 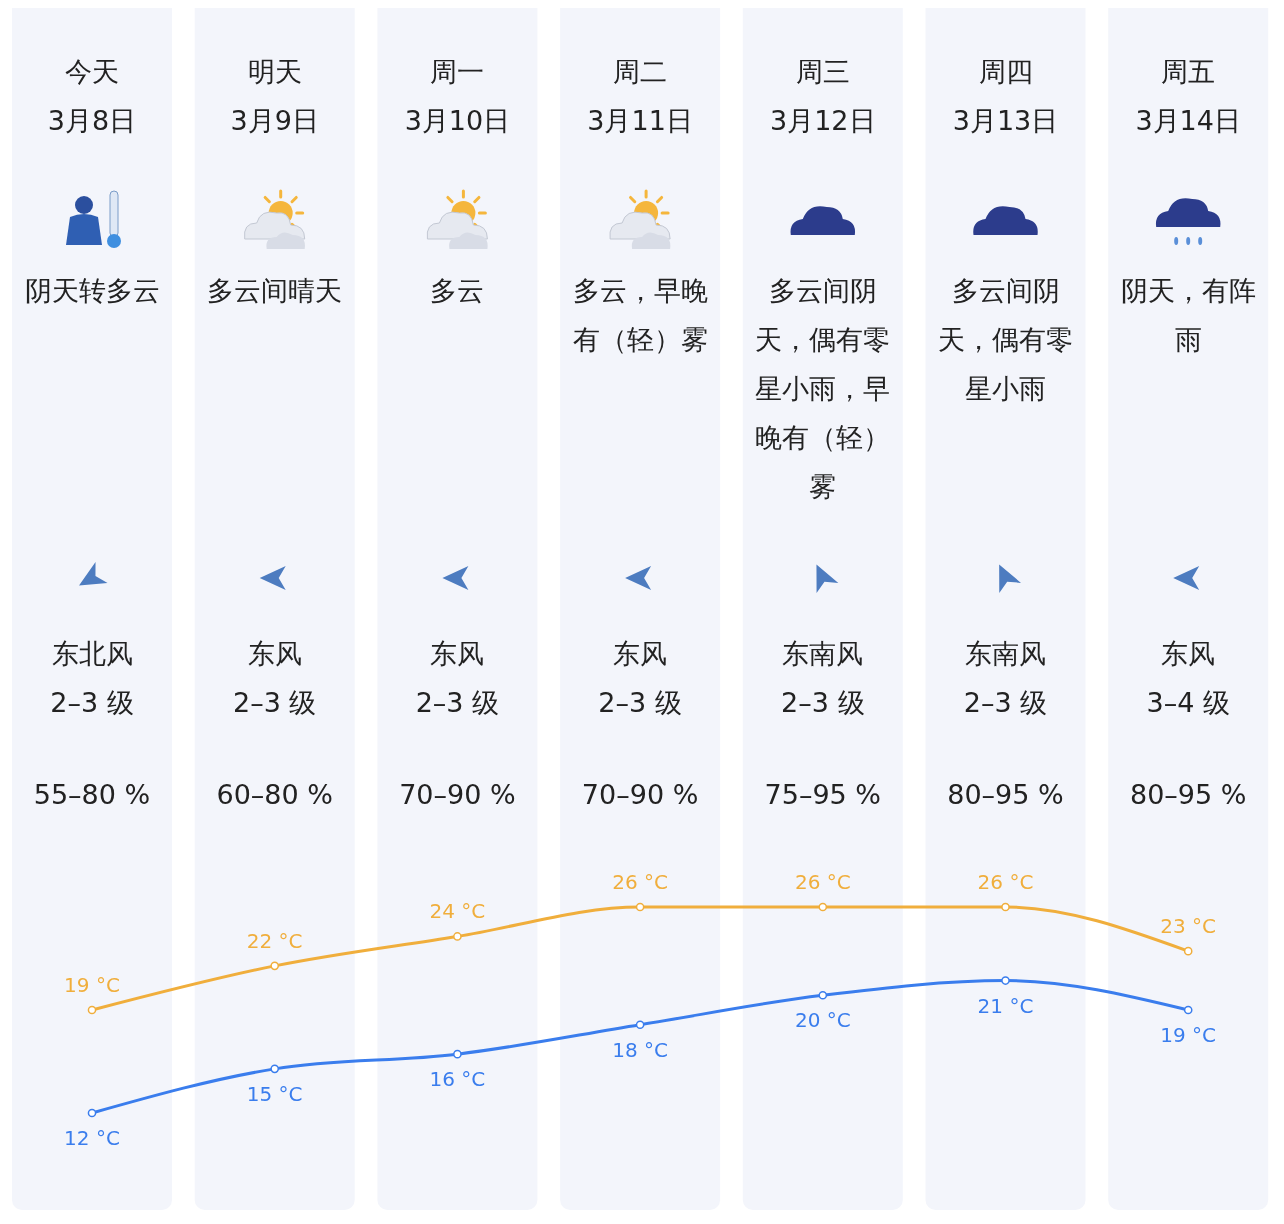 I want to click on text: 明天, so click(x=274, y=71).